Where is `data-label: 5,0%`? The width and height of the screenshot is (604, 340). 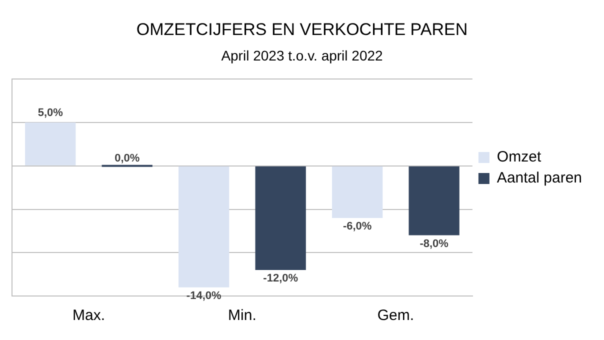
data-label: 5,0% is located at coordinates (51, 113).